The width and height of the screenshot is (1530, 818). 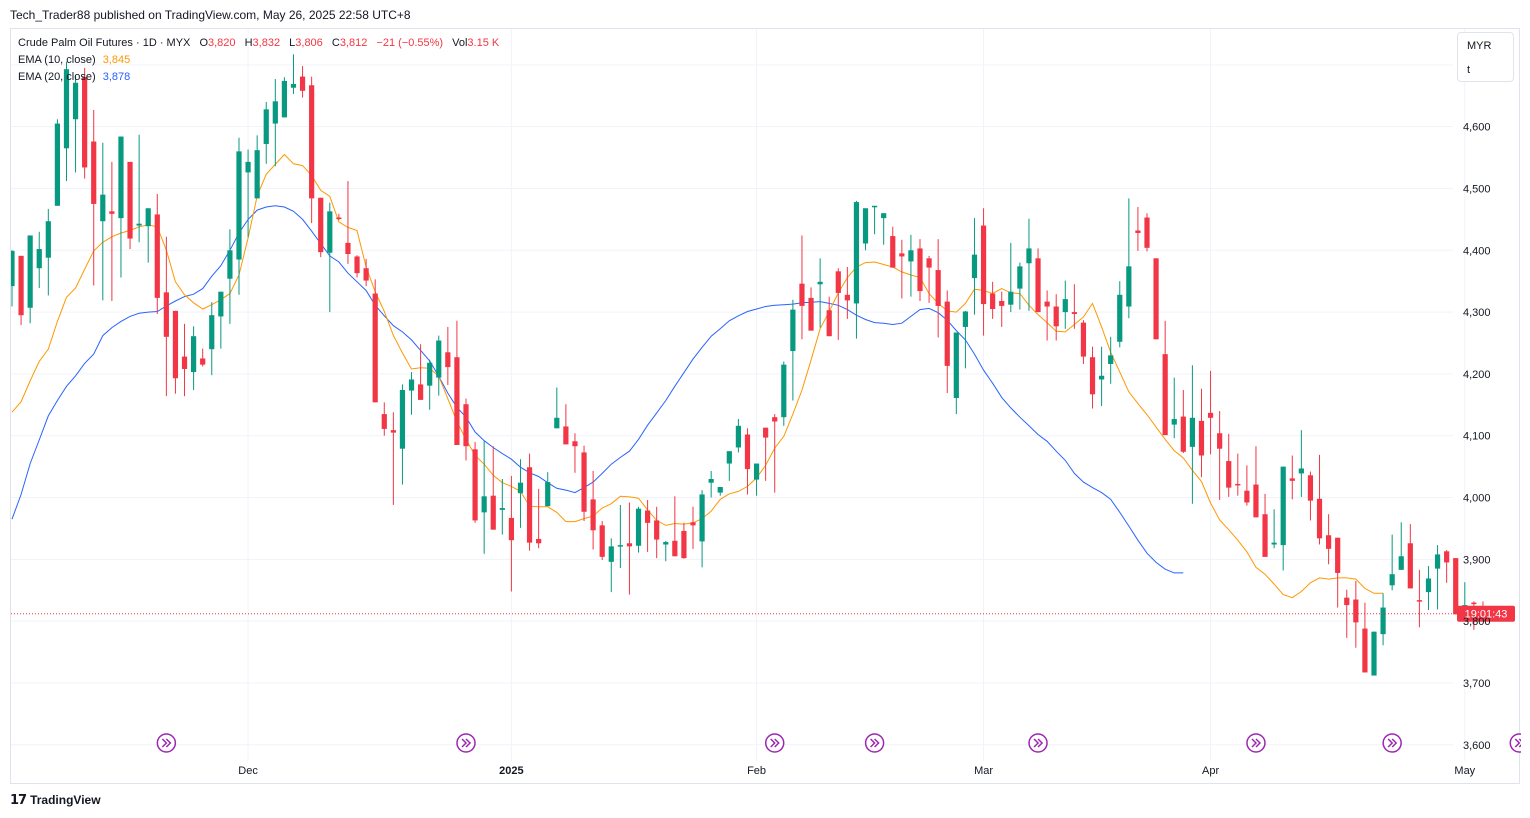 What do you see at coordinates (1486, 613) in the screenshot?
I see `price-tag-bg` at bounding box center [1486, 613].